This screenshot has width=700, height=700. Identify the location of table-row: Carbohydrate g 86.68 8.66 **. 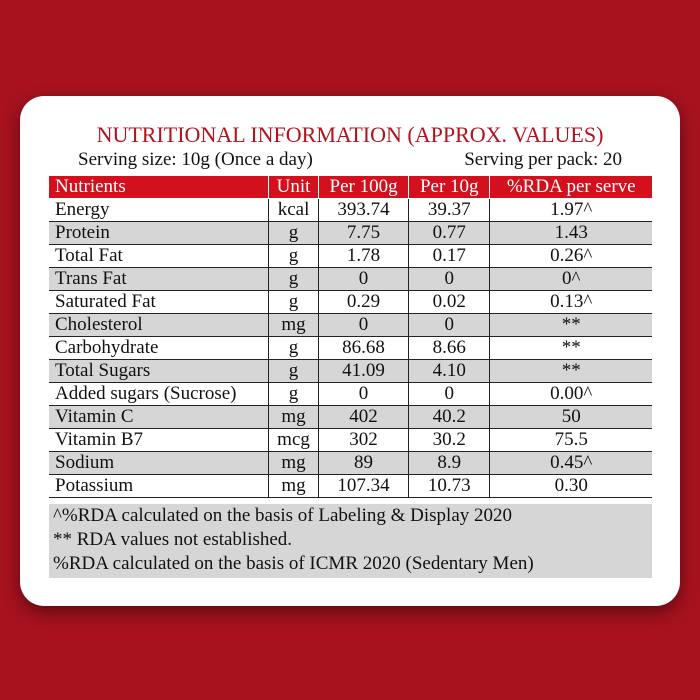
(350, 348).